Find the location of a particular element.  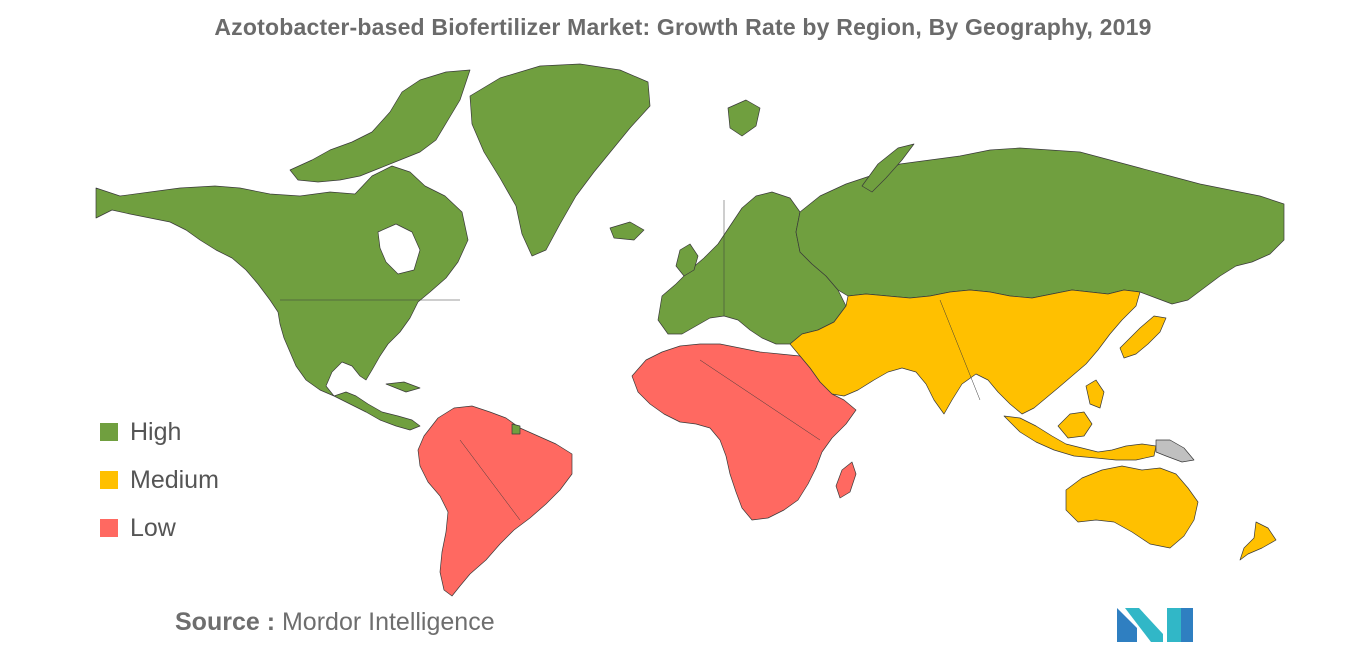

region-madagascar is located at coordinates (846, 480).